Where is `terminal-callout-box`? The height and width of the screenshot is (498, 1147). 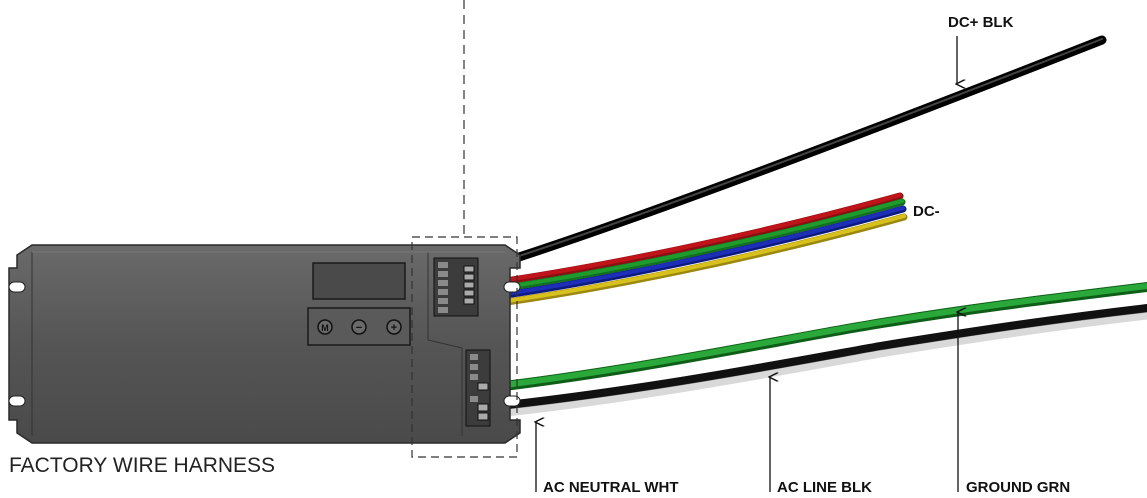 terminal-callout-box is located at coordinates (464, 347).